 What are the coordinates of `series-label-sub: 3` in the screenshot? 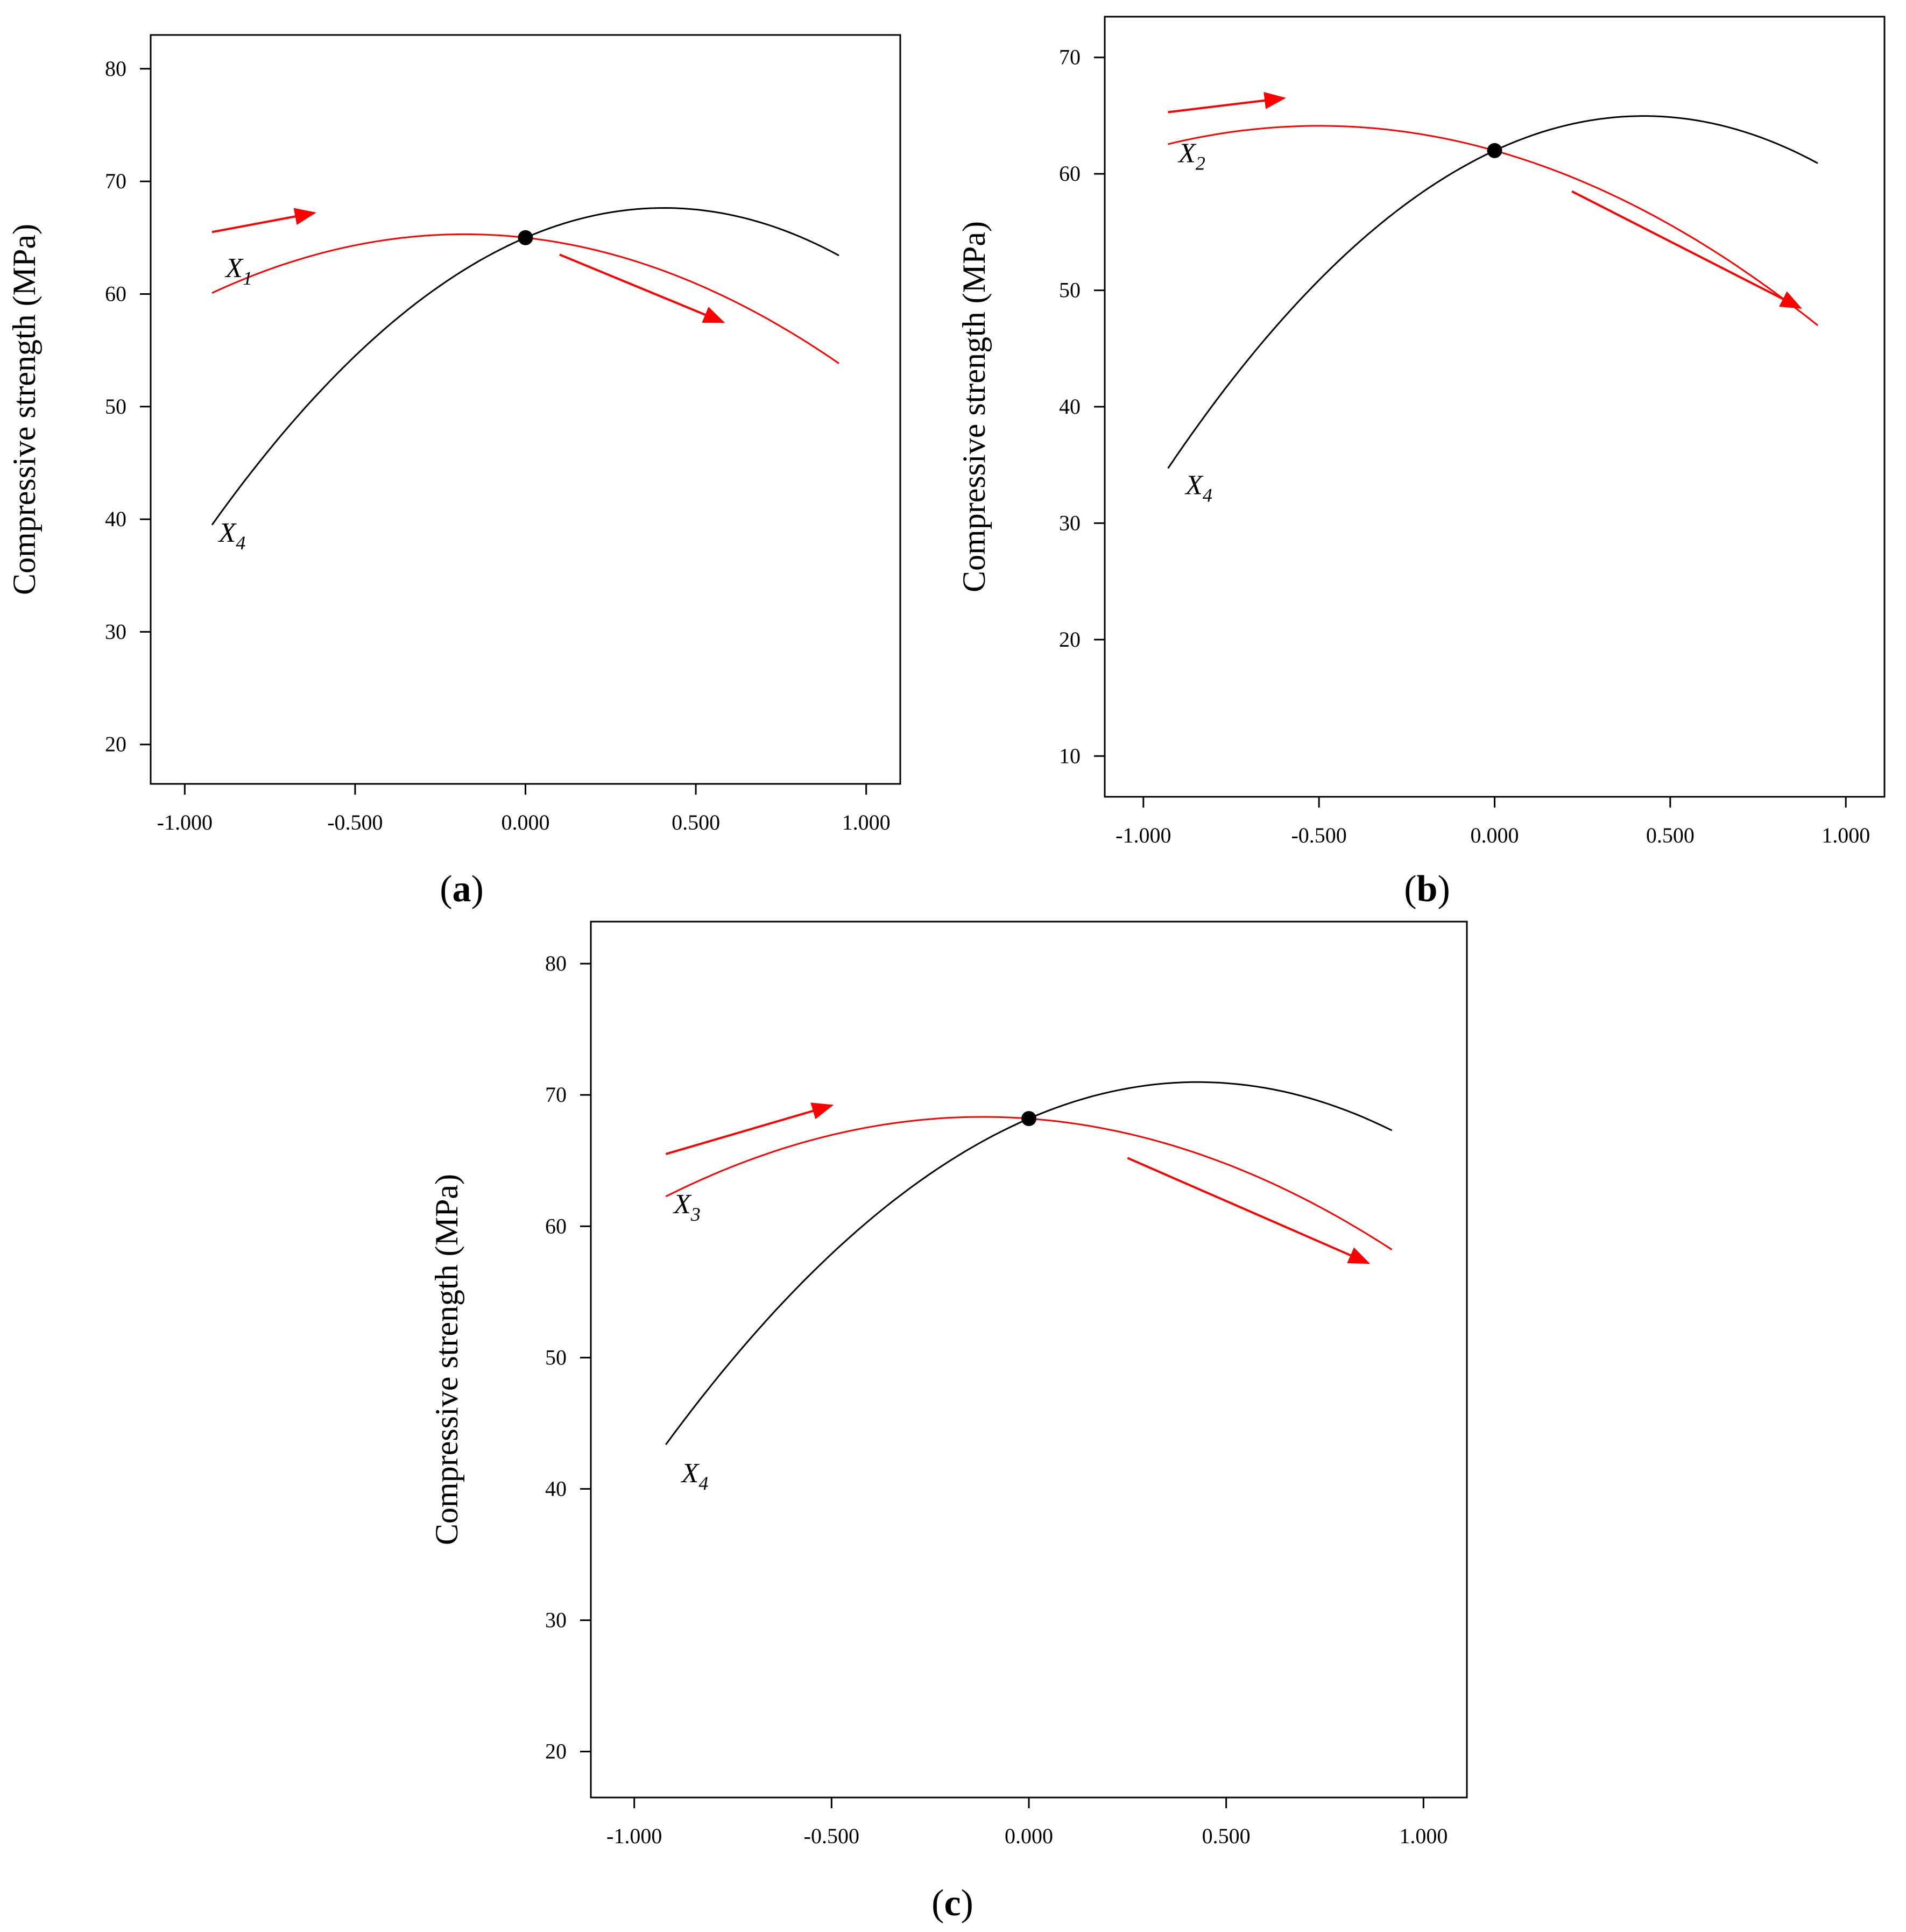 It's located at (695, 1214).